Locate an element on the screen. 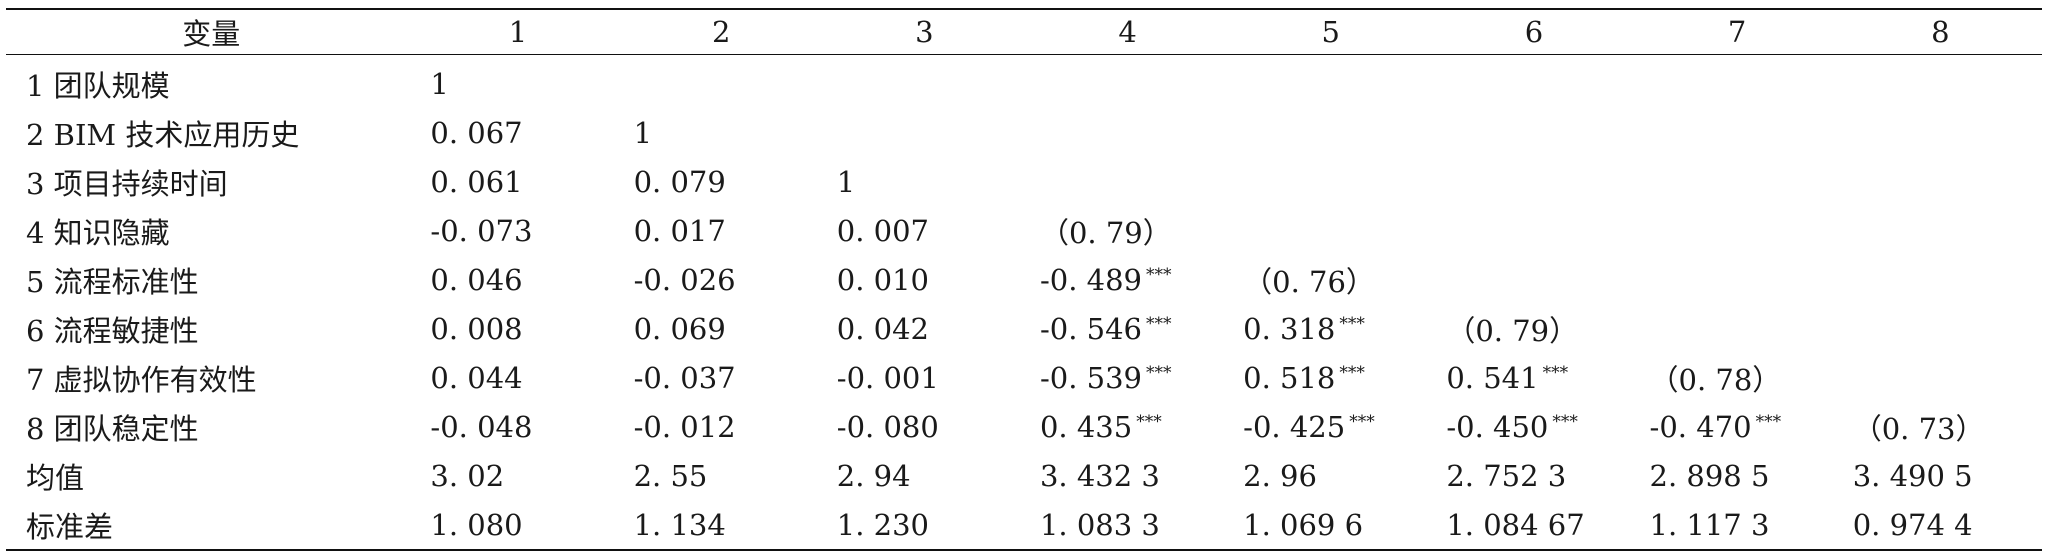  row-label: 4 知识隐藏 is located at coordinates (98, 232).